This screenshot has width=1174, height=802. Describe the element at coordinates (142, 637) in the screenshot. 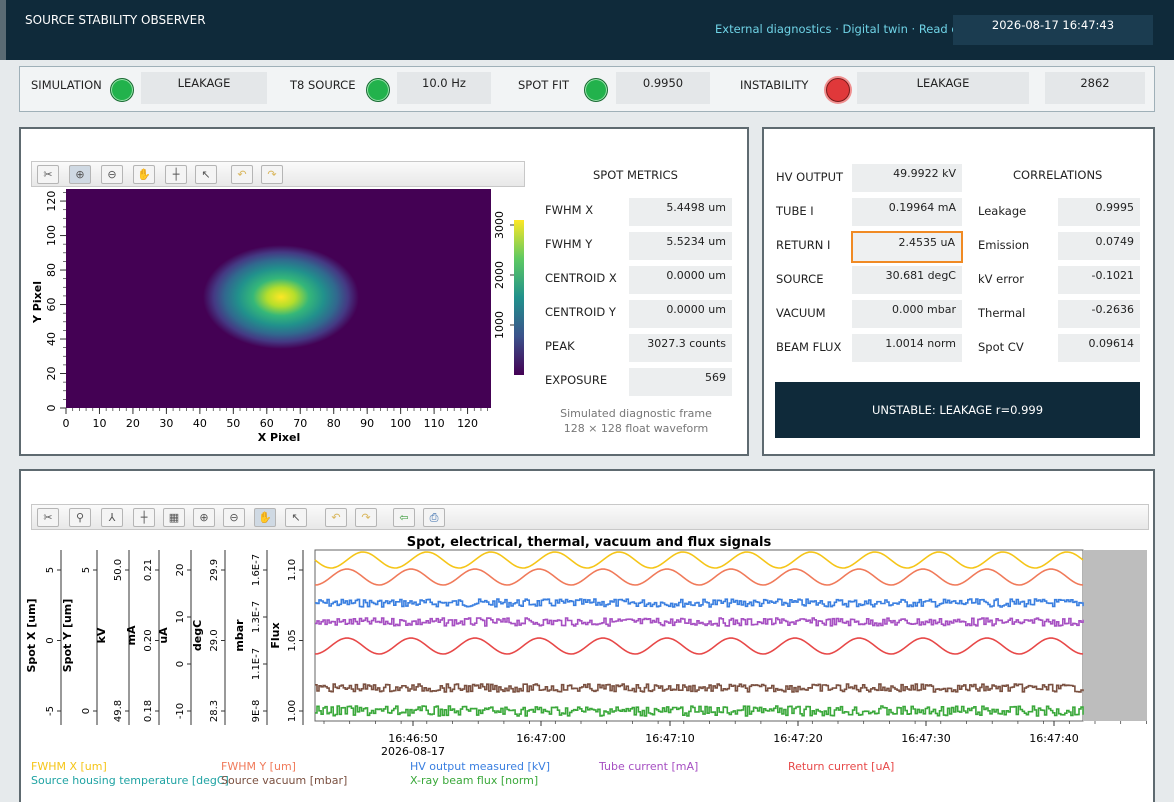

I see `y-axis: 0.18 0.20 0.21 mA` at that location.